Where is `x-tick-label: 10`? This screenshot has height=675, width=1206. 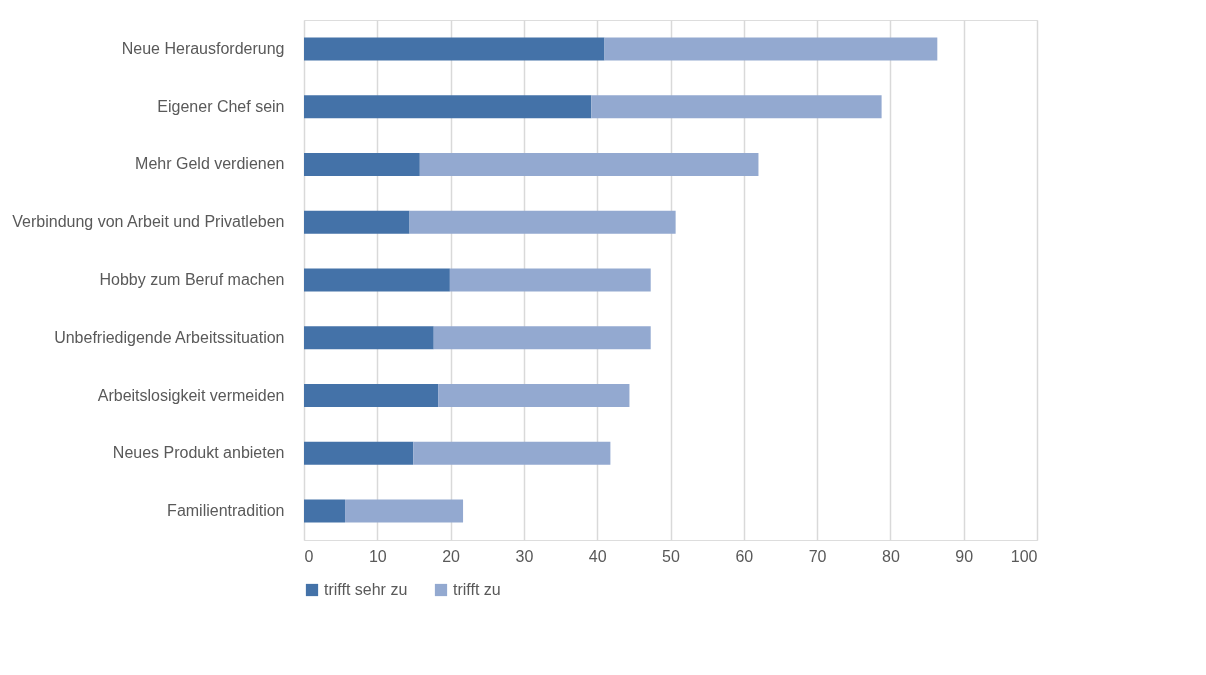
x-tick-label: 10 is located at coordinates (377, 556).